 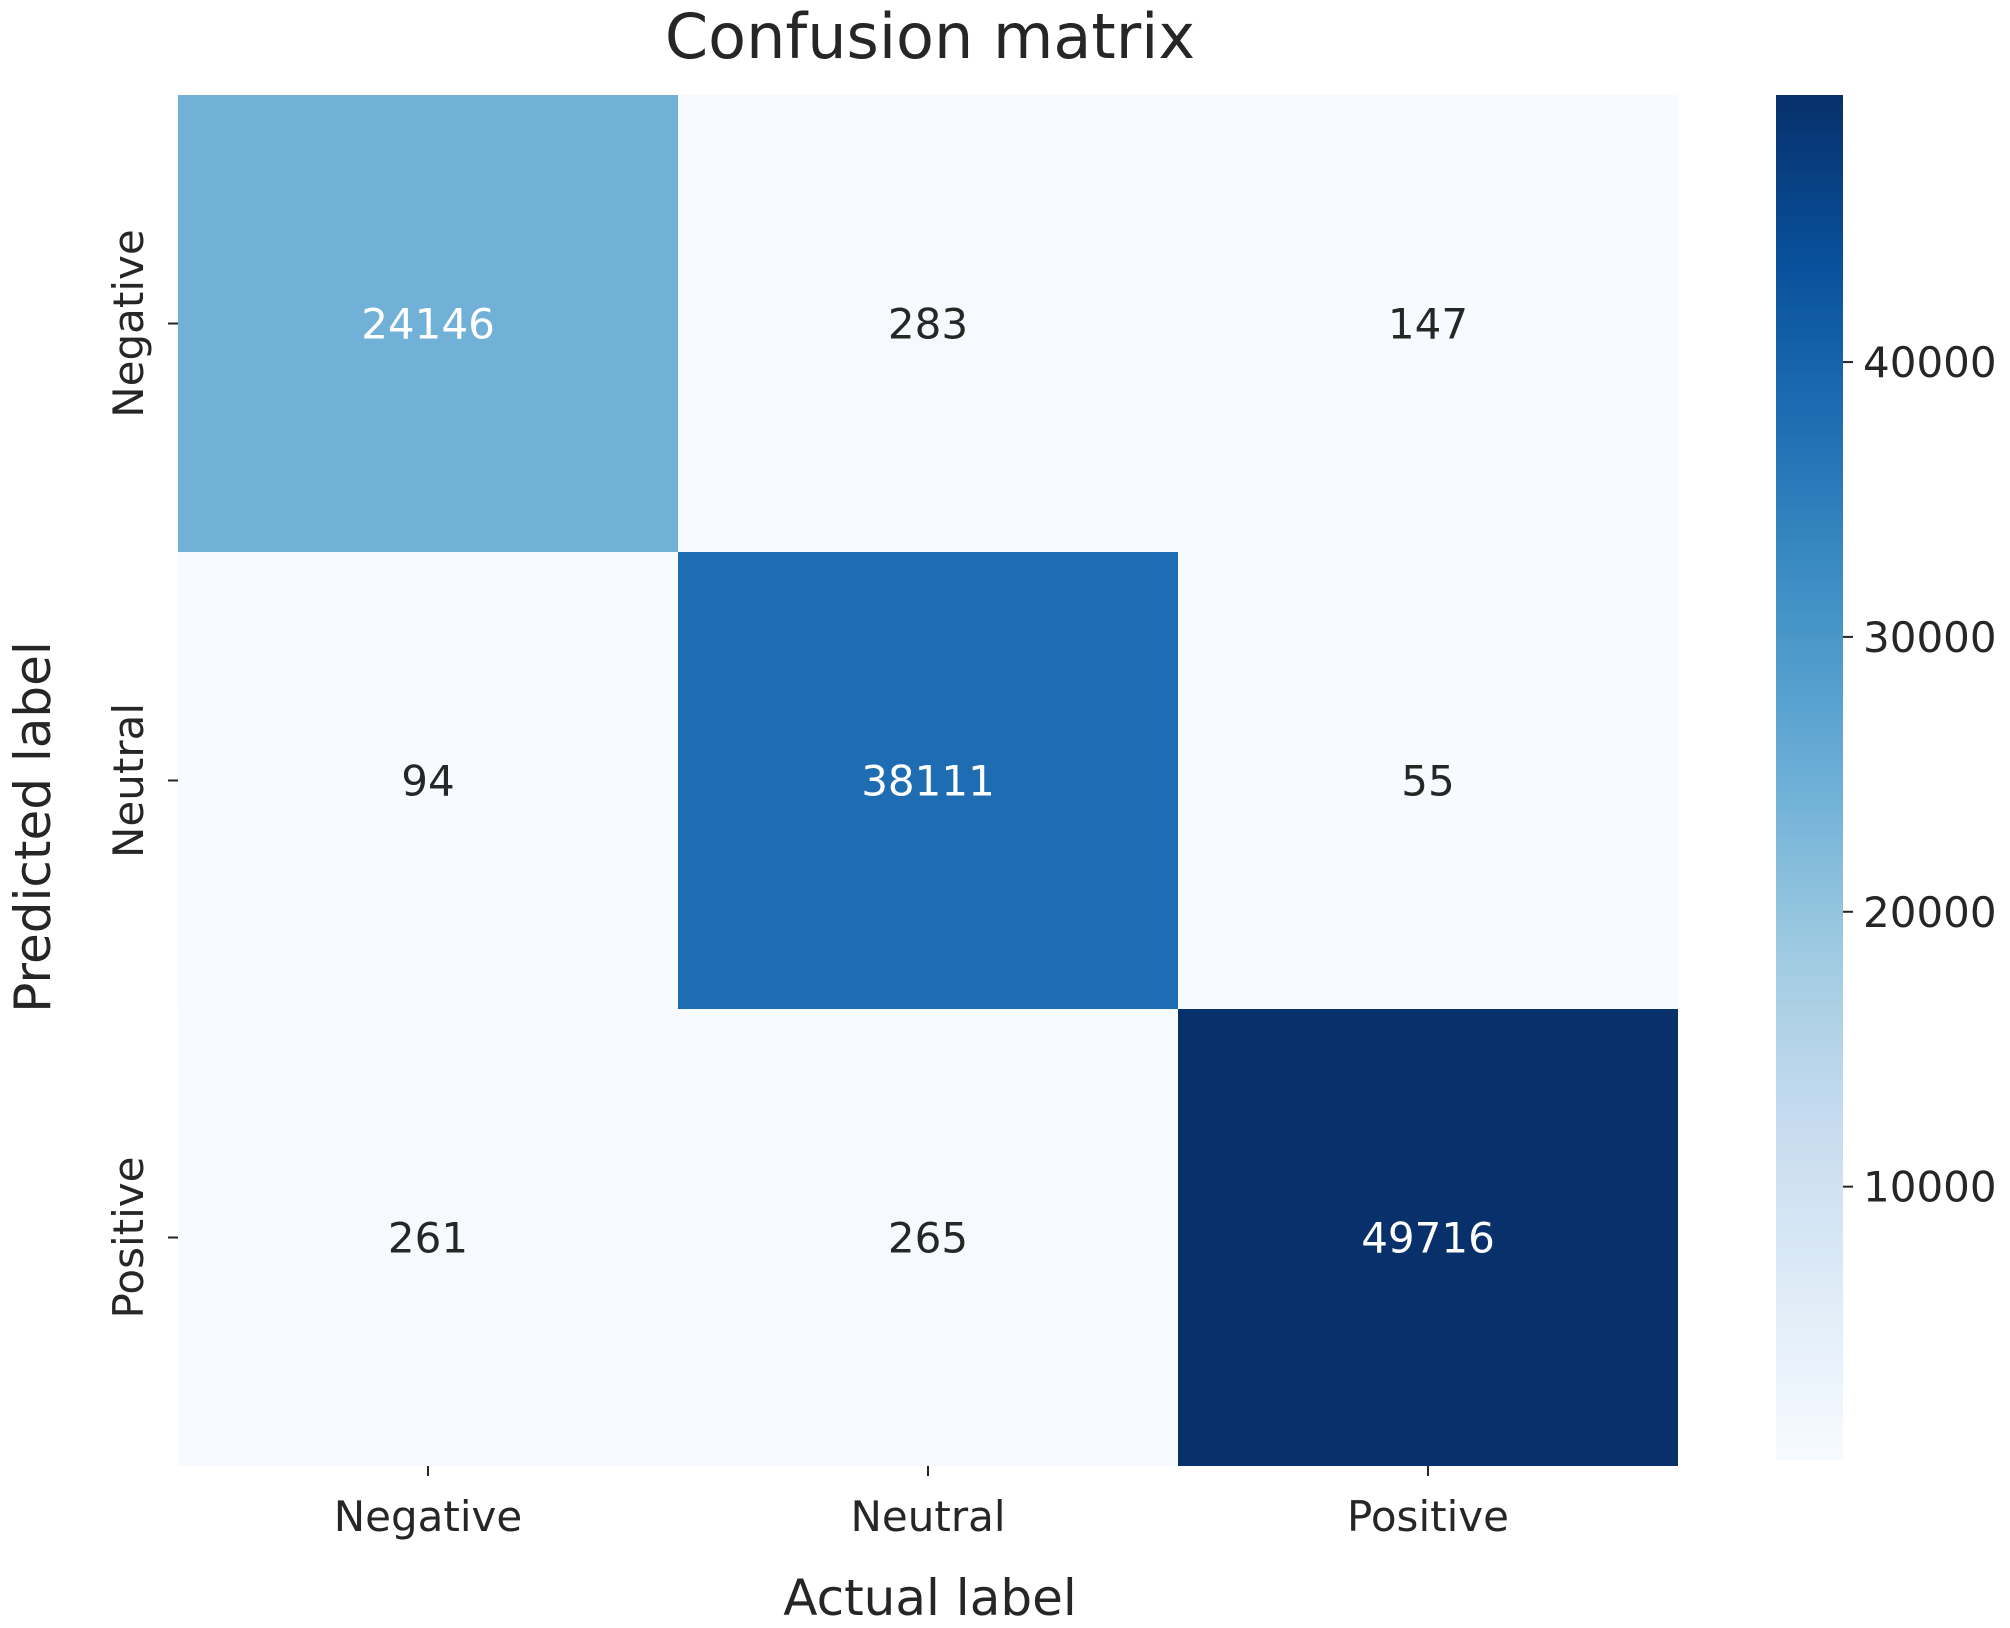 I want to click on colorbar-ticks: 10000 20000 30000 40000, so click(x=1920, y=775).